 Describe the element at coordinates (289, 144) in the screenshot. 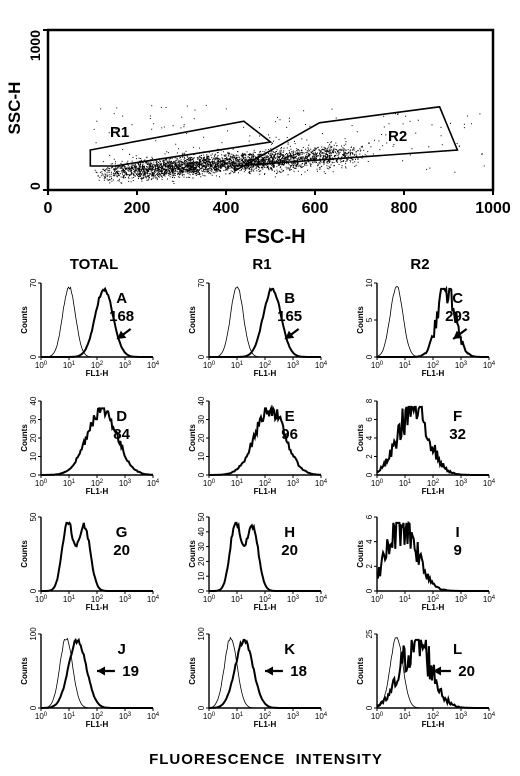

I see `event-dots` at that location.